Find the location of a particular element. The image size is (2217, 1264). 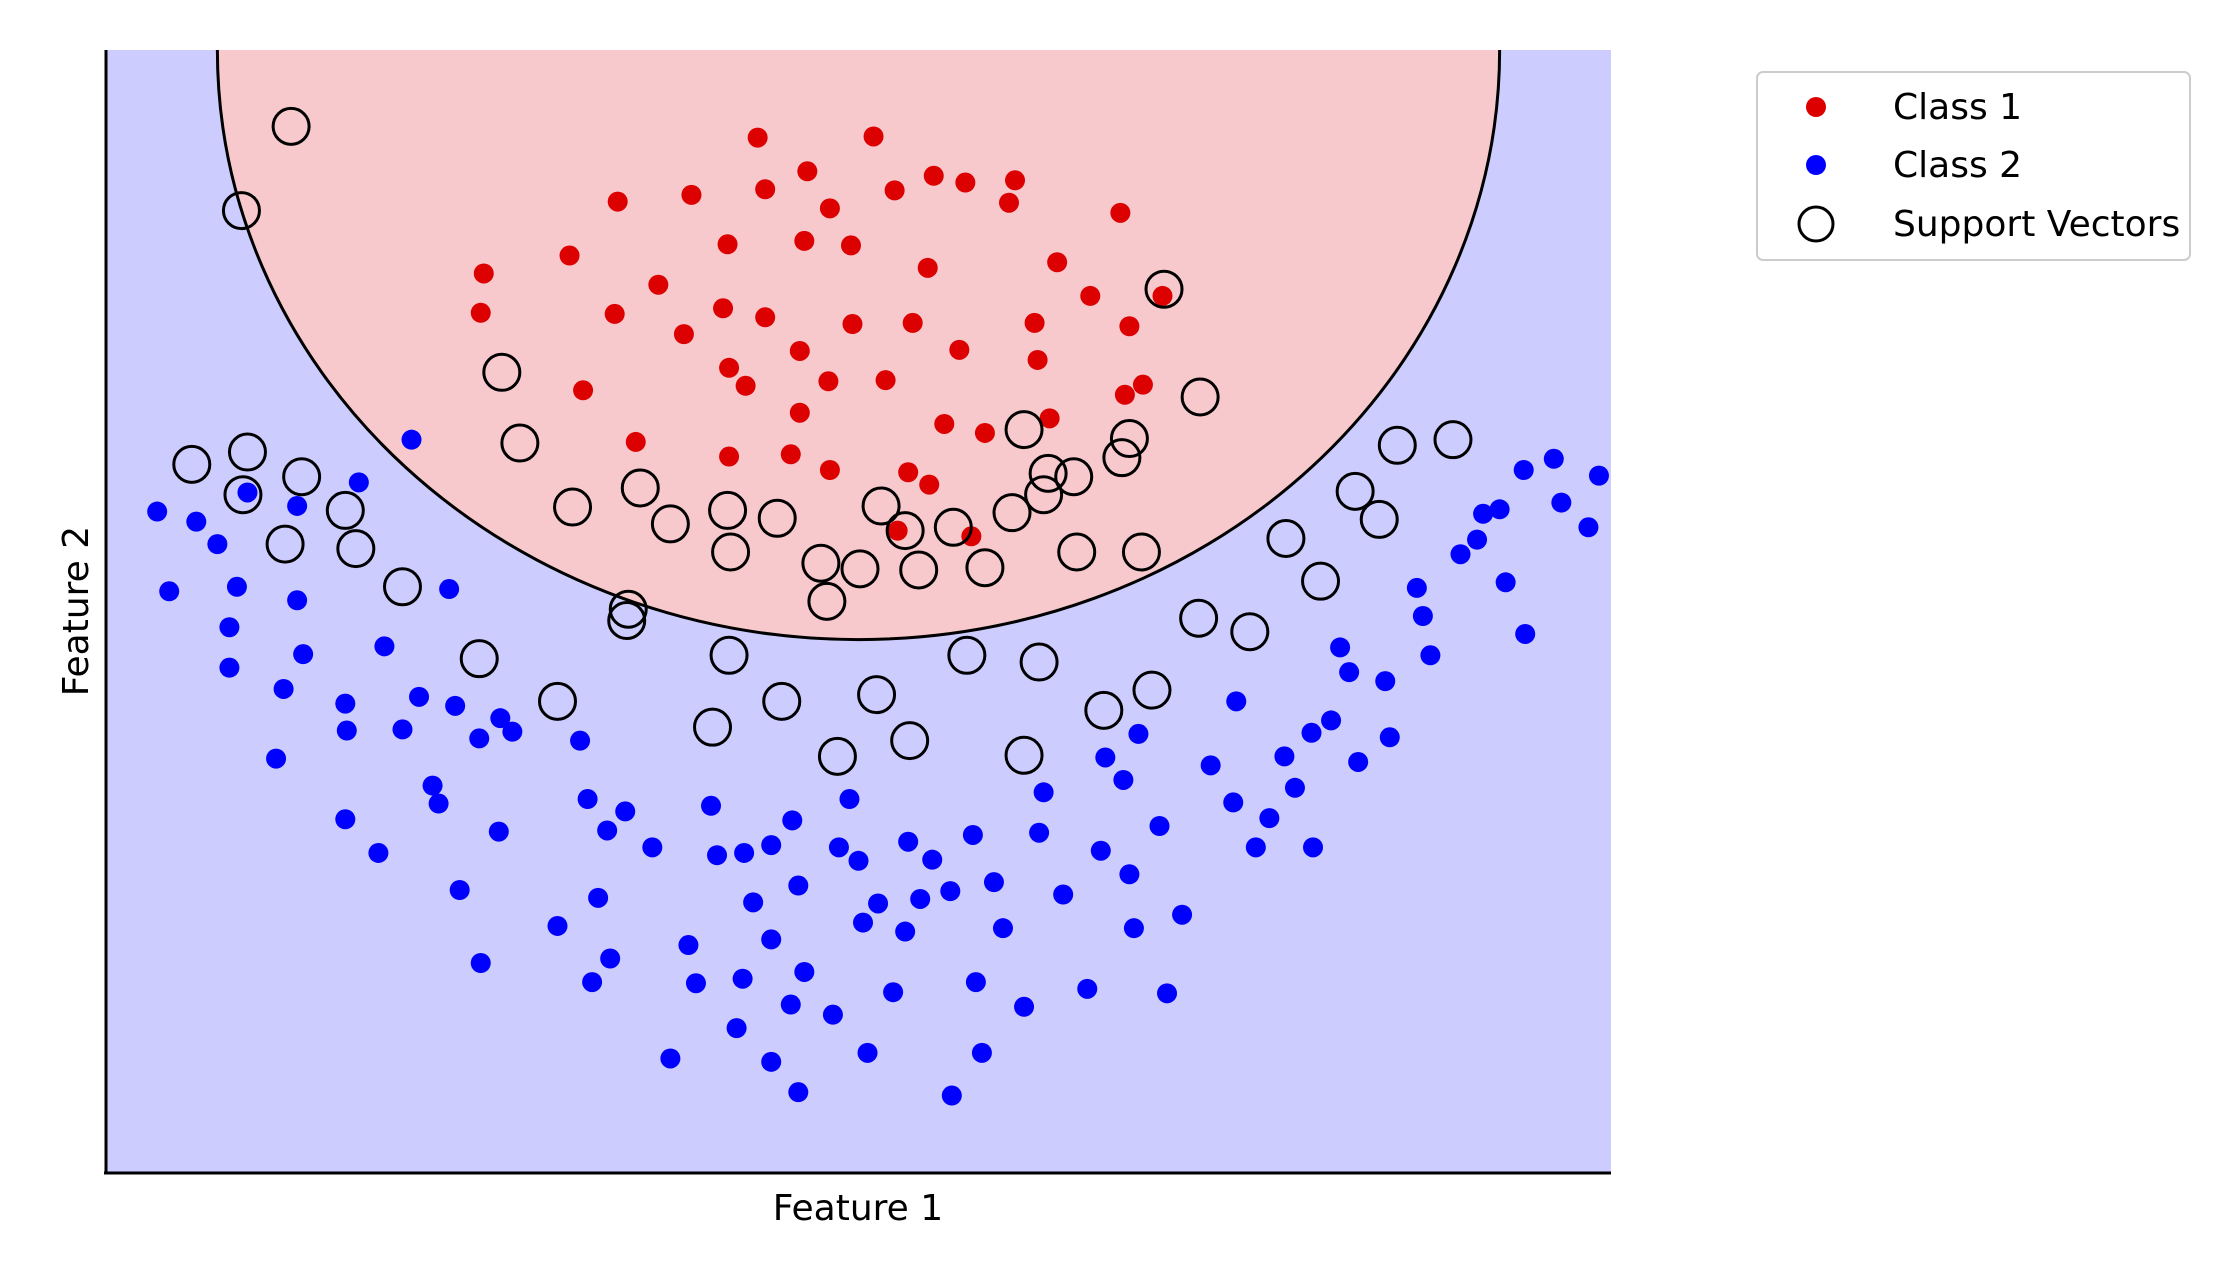

legend-frame is located at coordinates (1973, 166).